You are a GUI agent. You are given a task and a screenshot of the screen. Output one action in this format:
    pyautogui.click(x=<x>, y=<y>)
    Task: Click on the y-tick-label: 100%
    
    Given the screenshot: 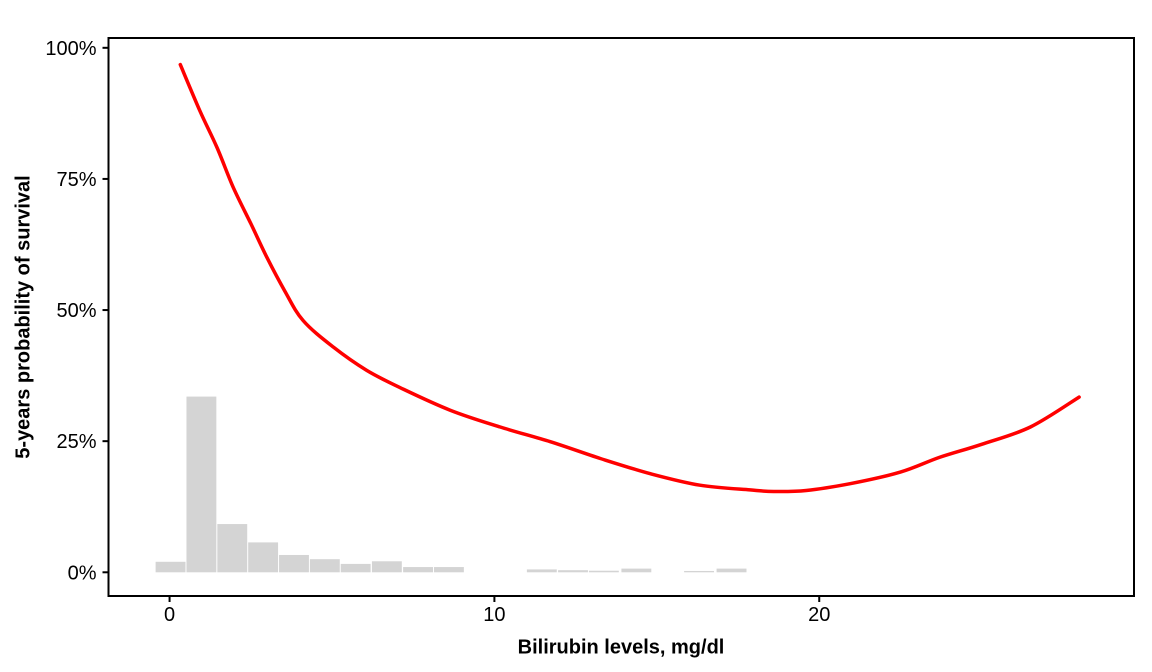 What is the action you would take?
    pyautogui.click(x=70, y=49)
    